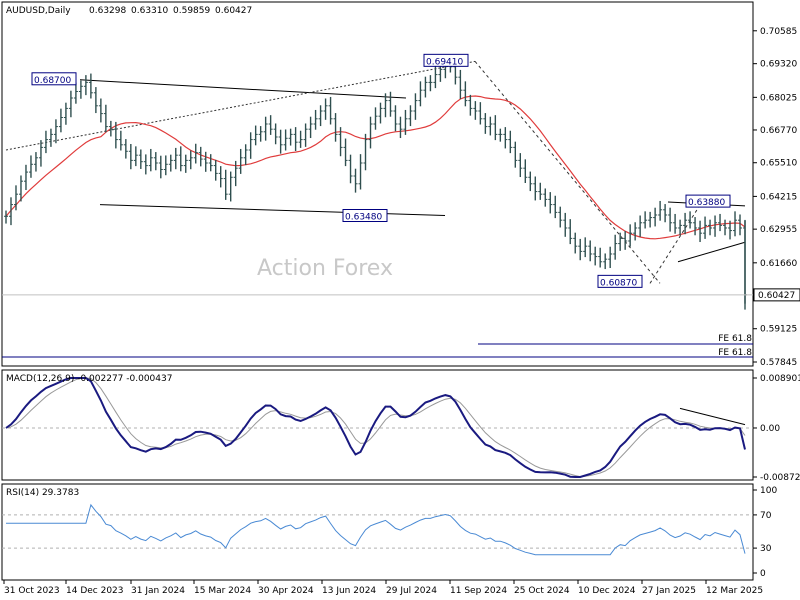 This screenshot has height=600, width=800. What do you see at coordinates (107, 11) in the screenshot?
I see `price-header-open: 0.63298` at bounding box center [107, 11].